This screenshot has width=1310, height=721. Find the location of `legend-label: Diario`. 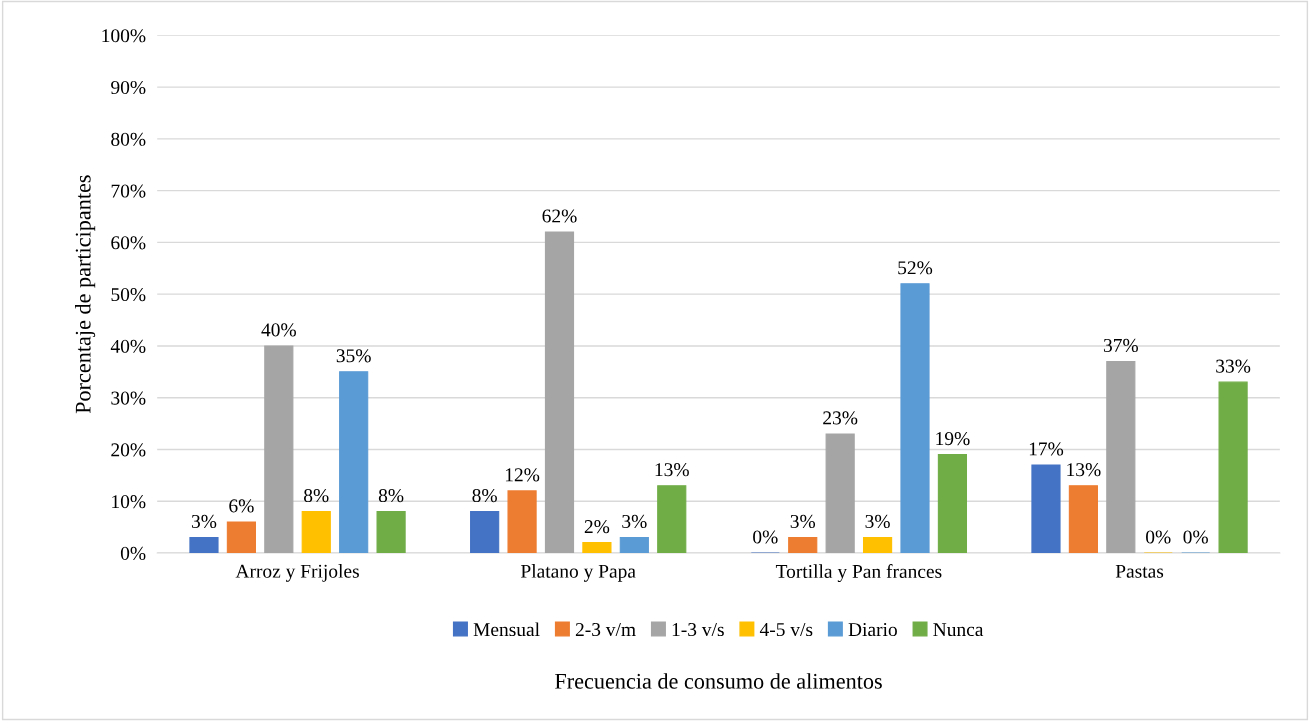

legend-label: Diario is located at coordinates (872, 630).